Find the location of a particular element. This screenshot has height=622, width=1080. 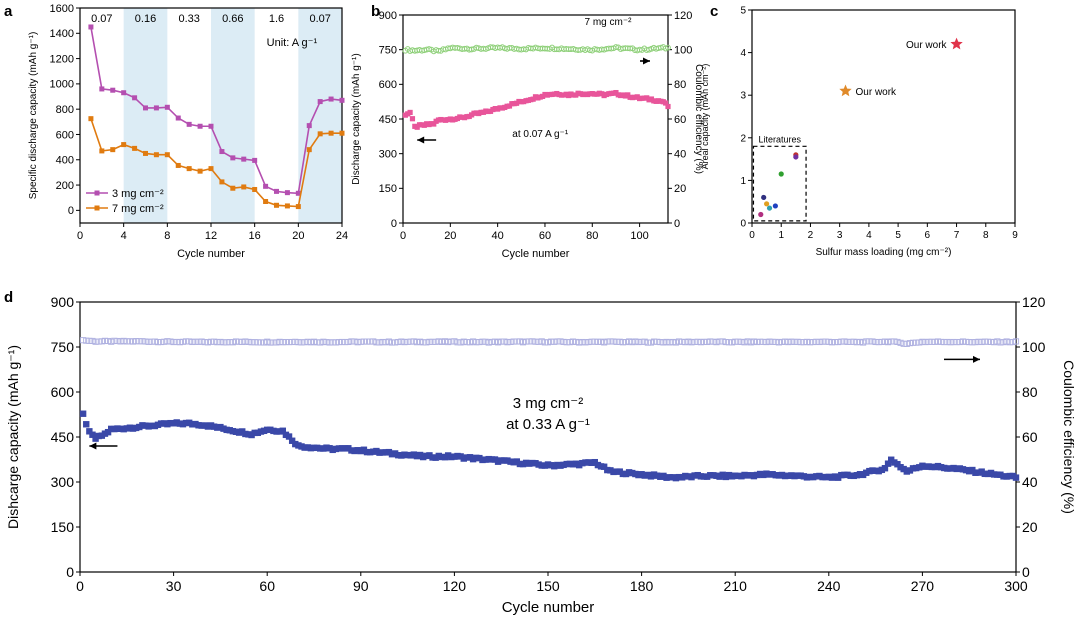

x-tick-label: 1 is located at coordinates (781, 235).